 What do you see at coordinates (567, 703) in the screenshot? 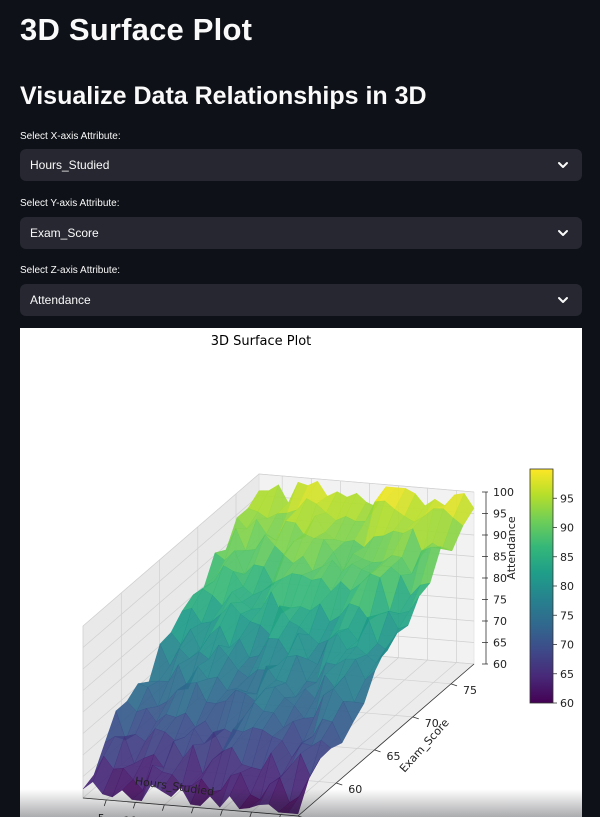
I see `colorbar-tick-label: 60` at bounding box center [567, 703].